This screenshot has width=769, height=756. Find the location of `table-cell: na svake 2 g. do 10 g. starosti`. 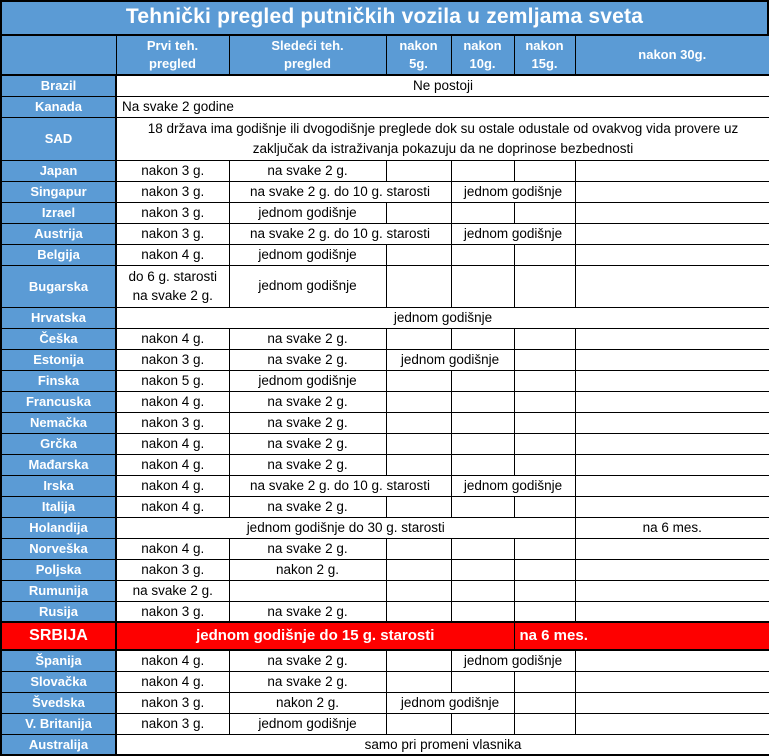

table-cell: na svake 2 g. do 10 g. starosti is located at coordinates (340, 233).